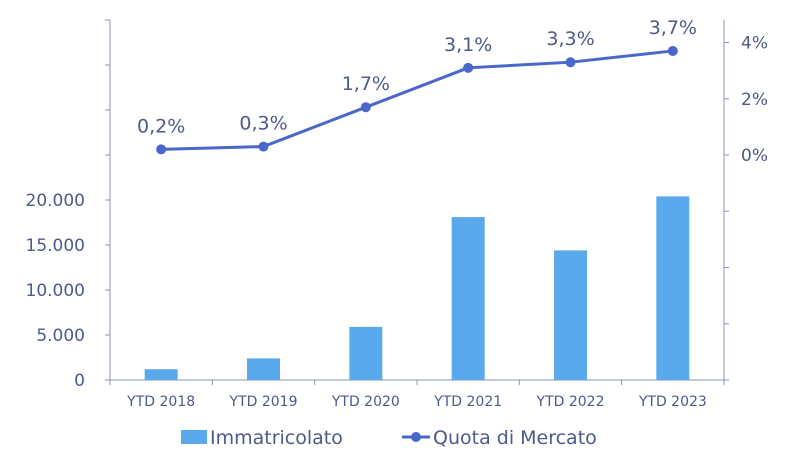 The height and width of the screenshot is (462, 800). Describe the element at coordinates (389, 438) in the screenshot. I see `legend: Immatricolato Quota di Mercato` at that location.